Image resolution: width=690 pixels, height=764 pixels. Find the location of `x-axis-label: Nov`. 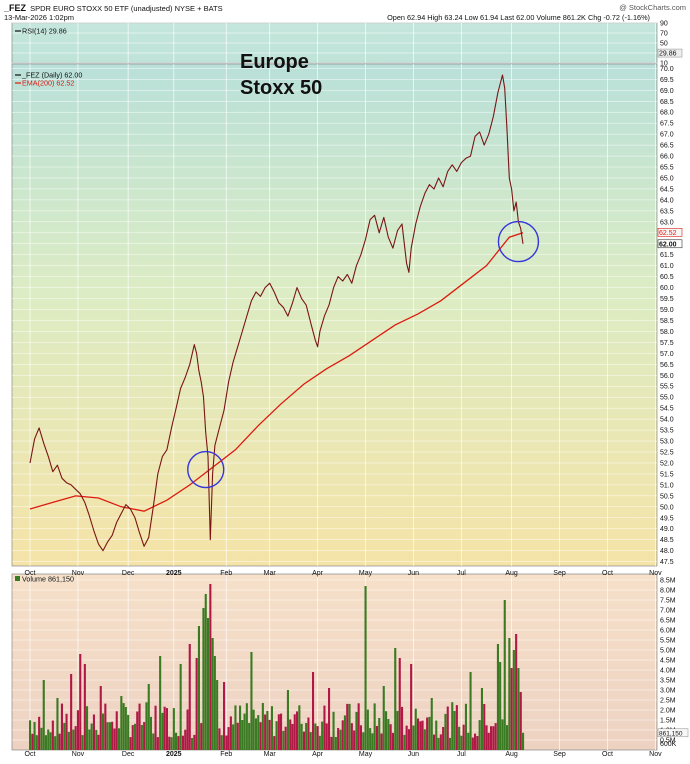

x-axis-label: Nov is located at coordinates (78, 754).